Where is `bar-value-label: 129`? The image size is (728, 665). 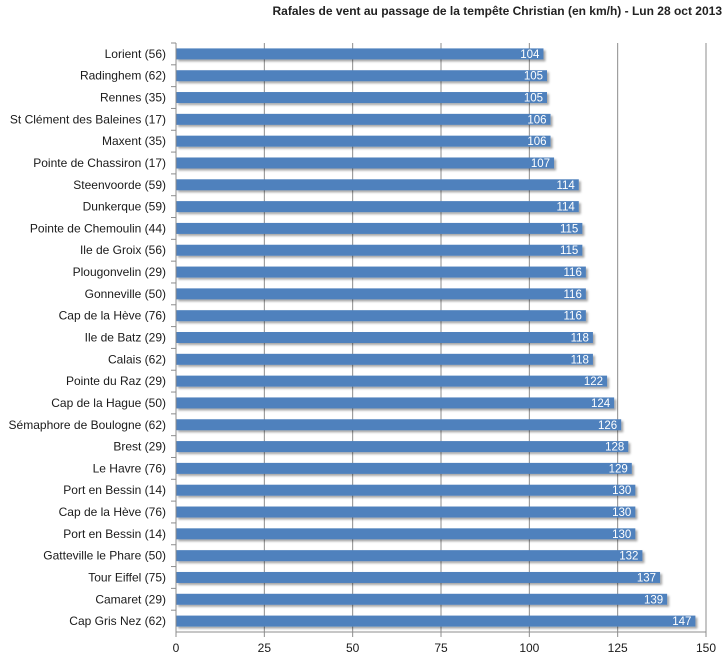 bar-value-label: 129 is located at coordinates (618, 469).